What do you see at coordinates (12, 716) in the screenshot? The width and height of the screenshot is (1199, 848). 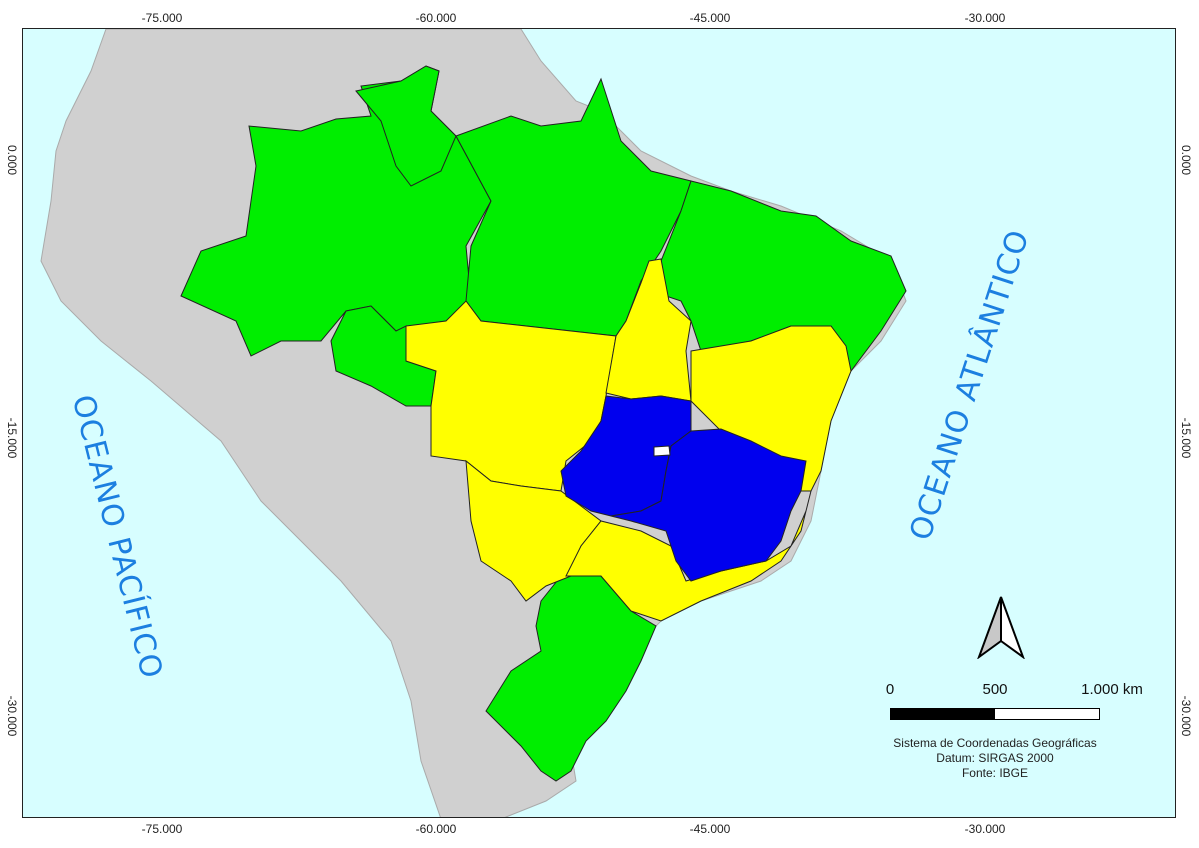 I see `coord-left-3: -30.000` at bounding box center [12, 716].